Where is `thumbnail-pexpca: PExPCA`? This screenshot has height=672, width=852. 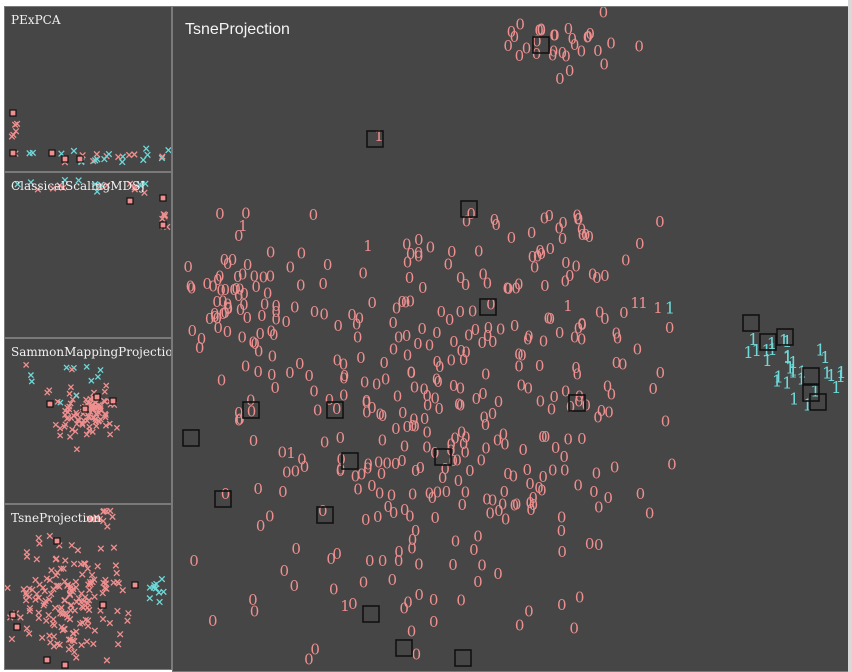 thumbnail-pexpca: PExPCA is located at coordinates (88, 89).